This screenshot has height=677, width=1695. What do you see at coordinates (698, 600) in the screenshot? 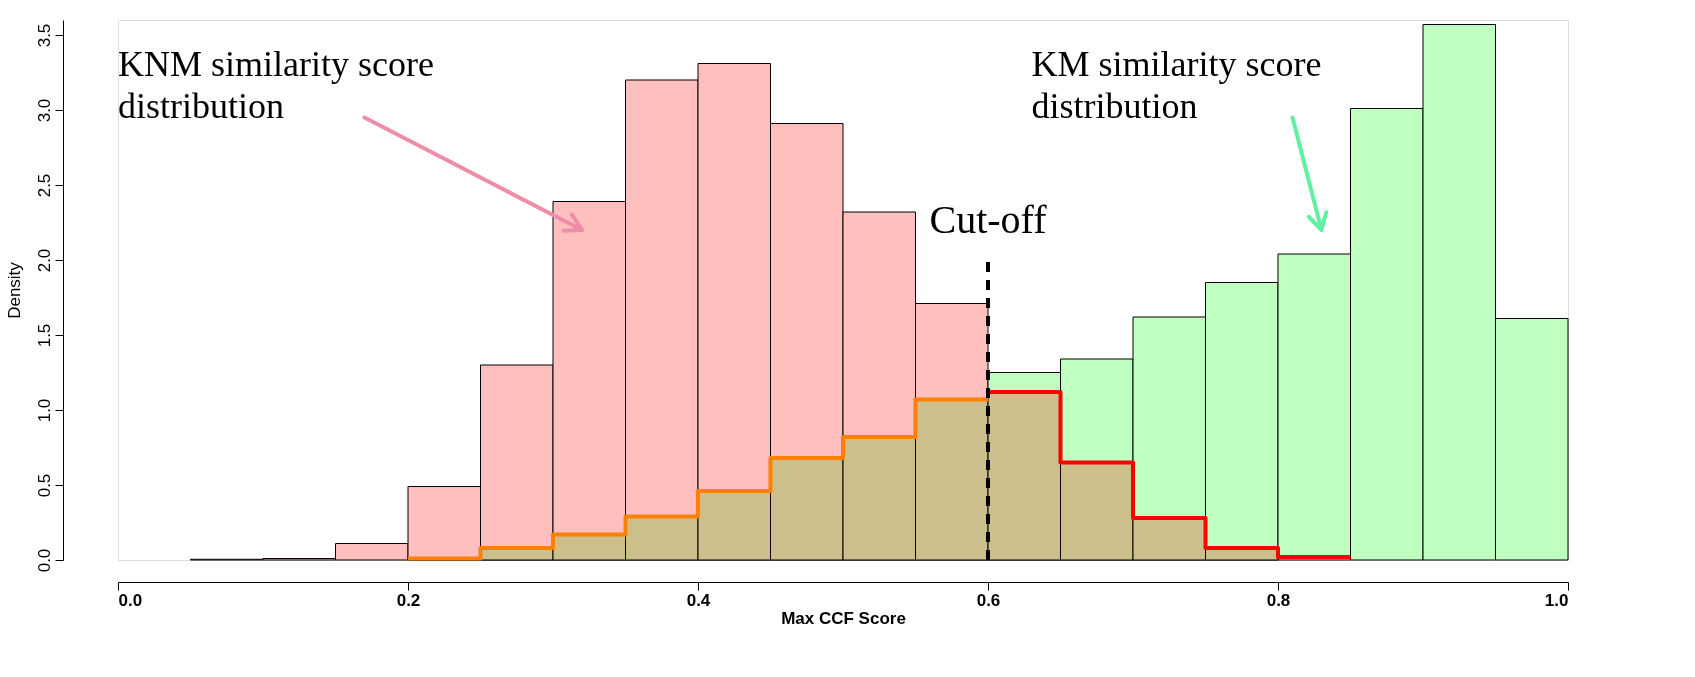
I see `x-tick-label: 0.4` at bounding box center [698, 600].